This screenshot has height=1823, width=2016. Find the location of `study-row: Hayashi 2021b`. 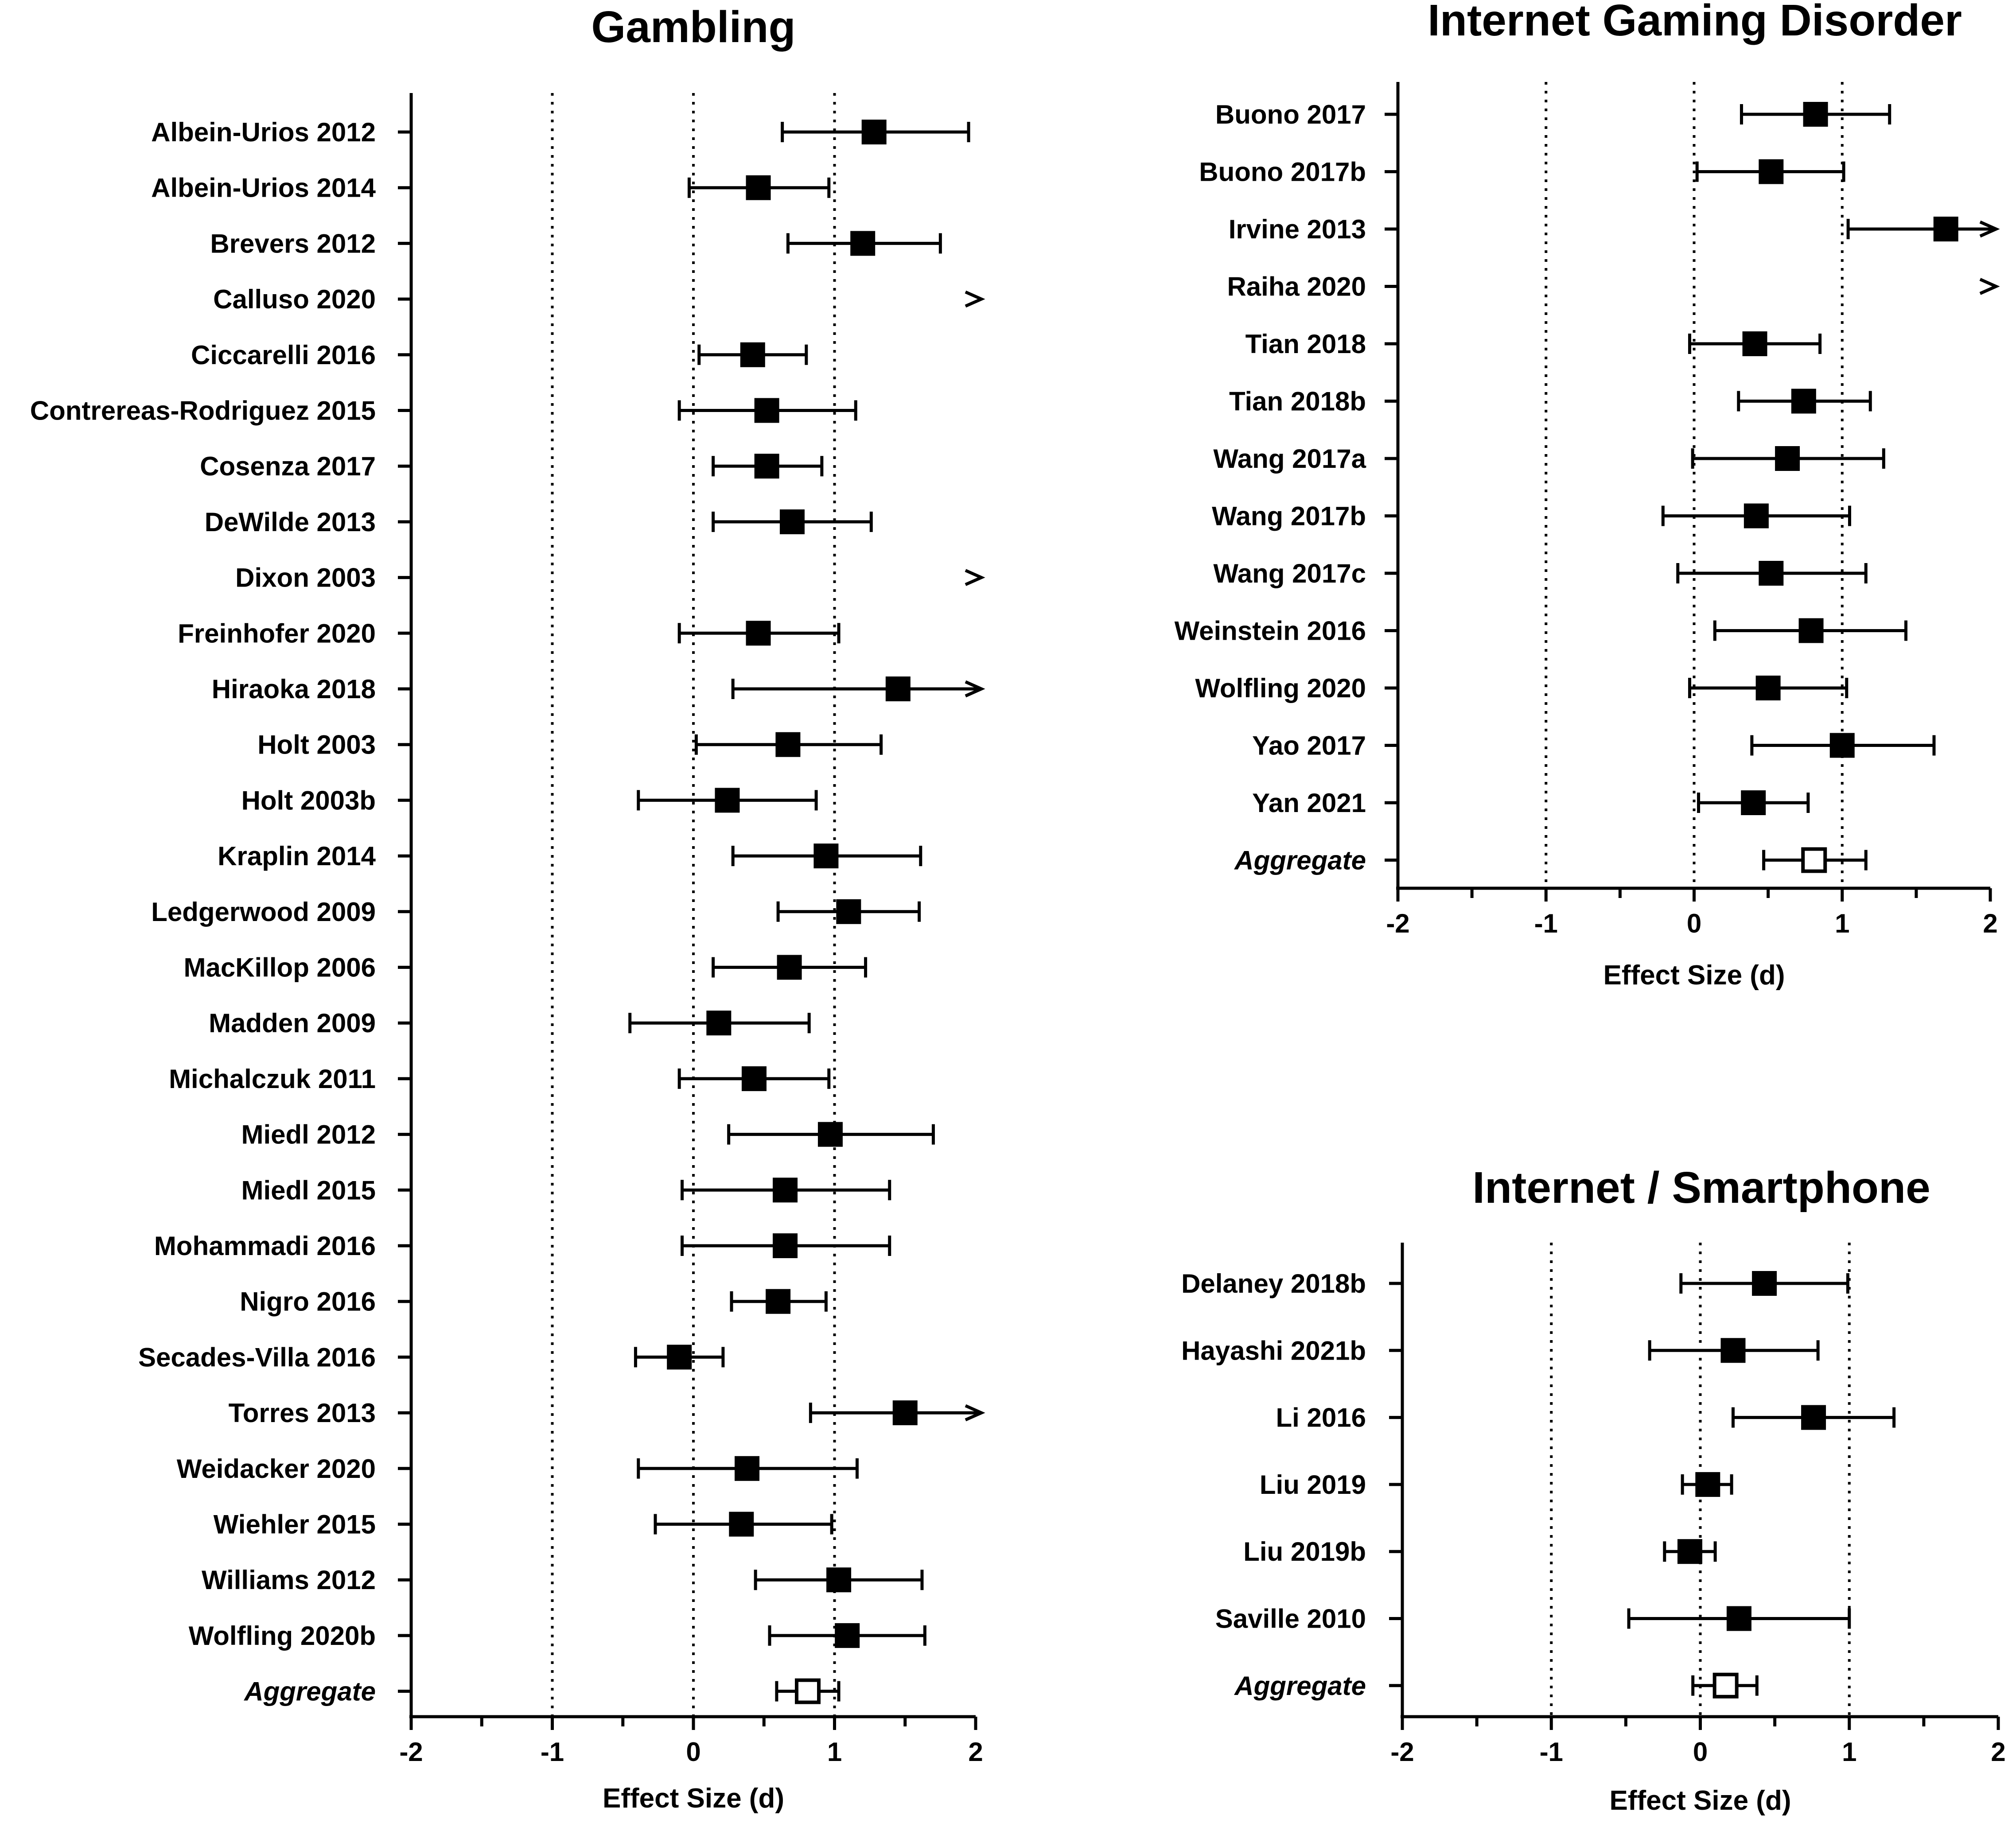

study-row: Hayashi 2021b is located at coordinates (1501, 1350).